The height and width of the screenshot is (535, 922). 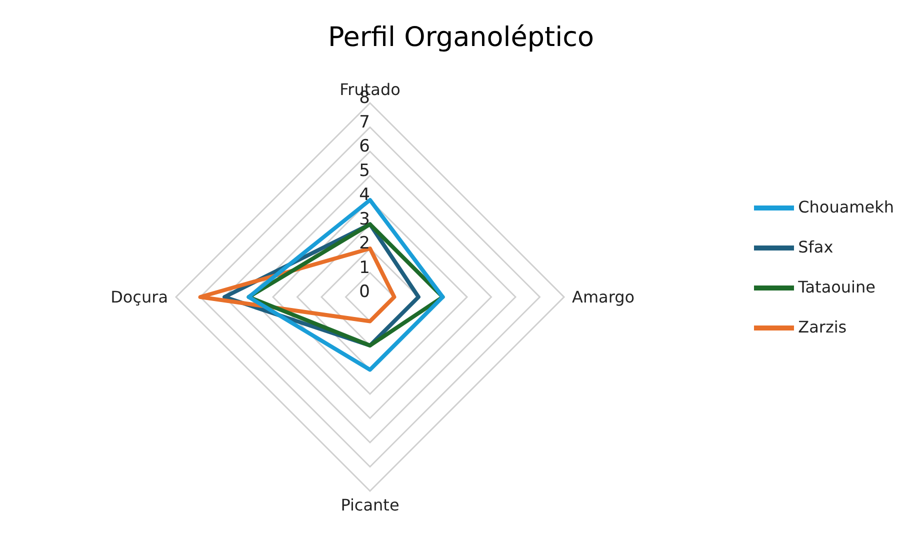 I want to click on y-tick-label: 4, so click(x=364, y=195).